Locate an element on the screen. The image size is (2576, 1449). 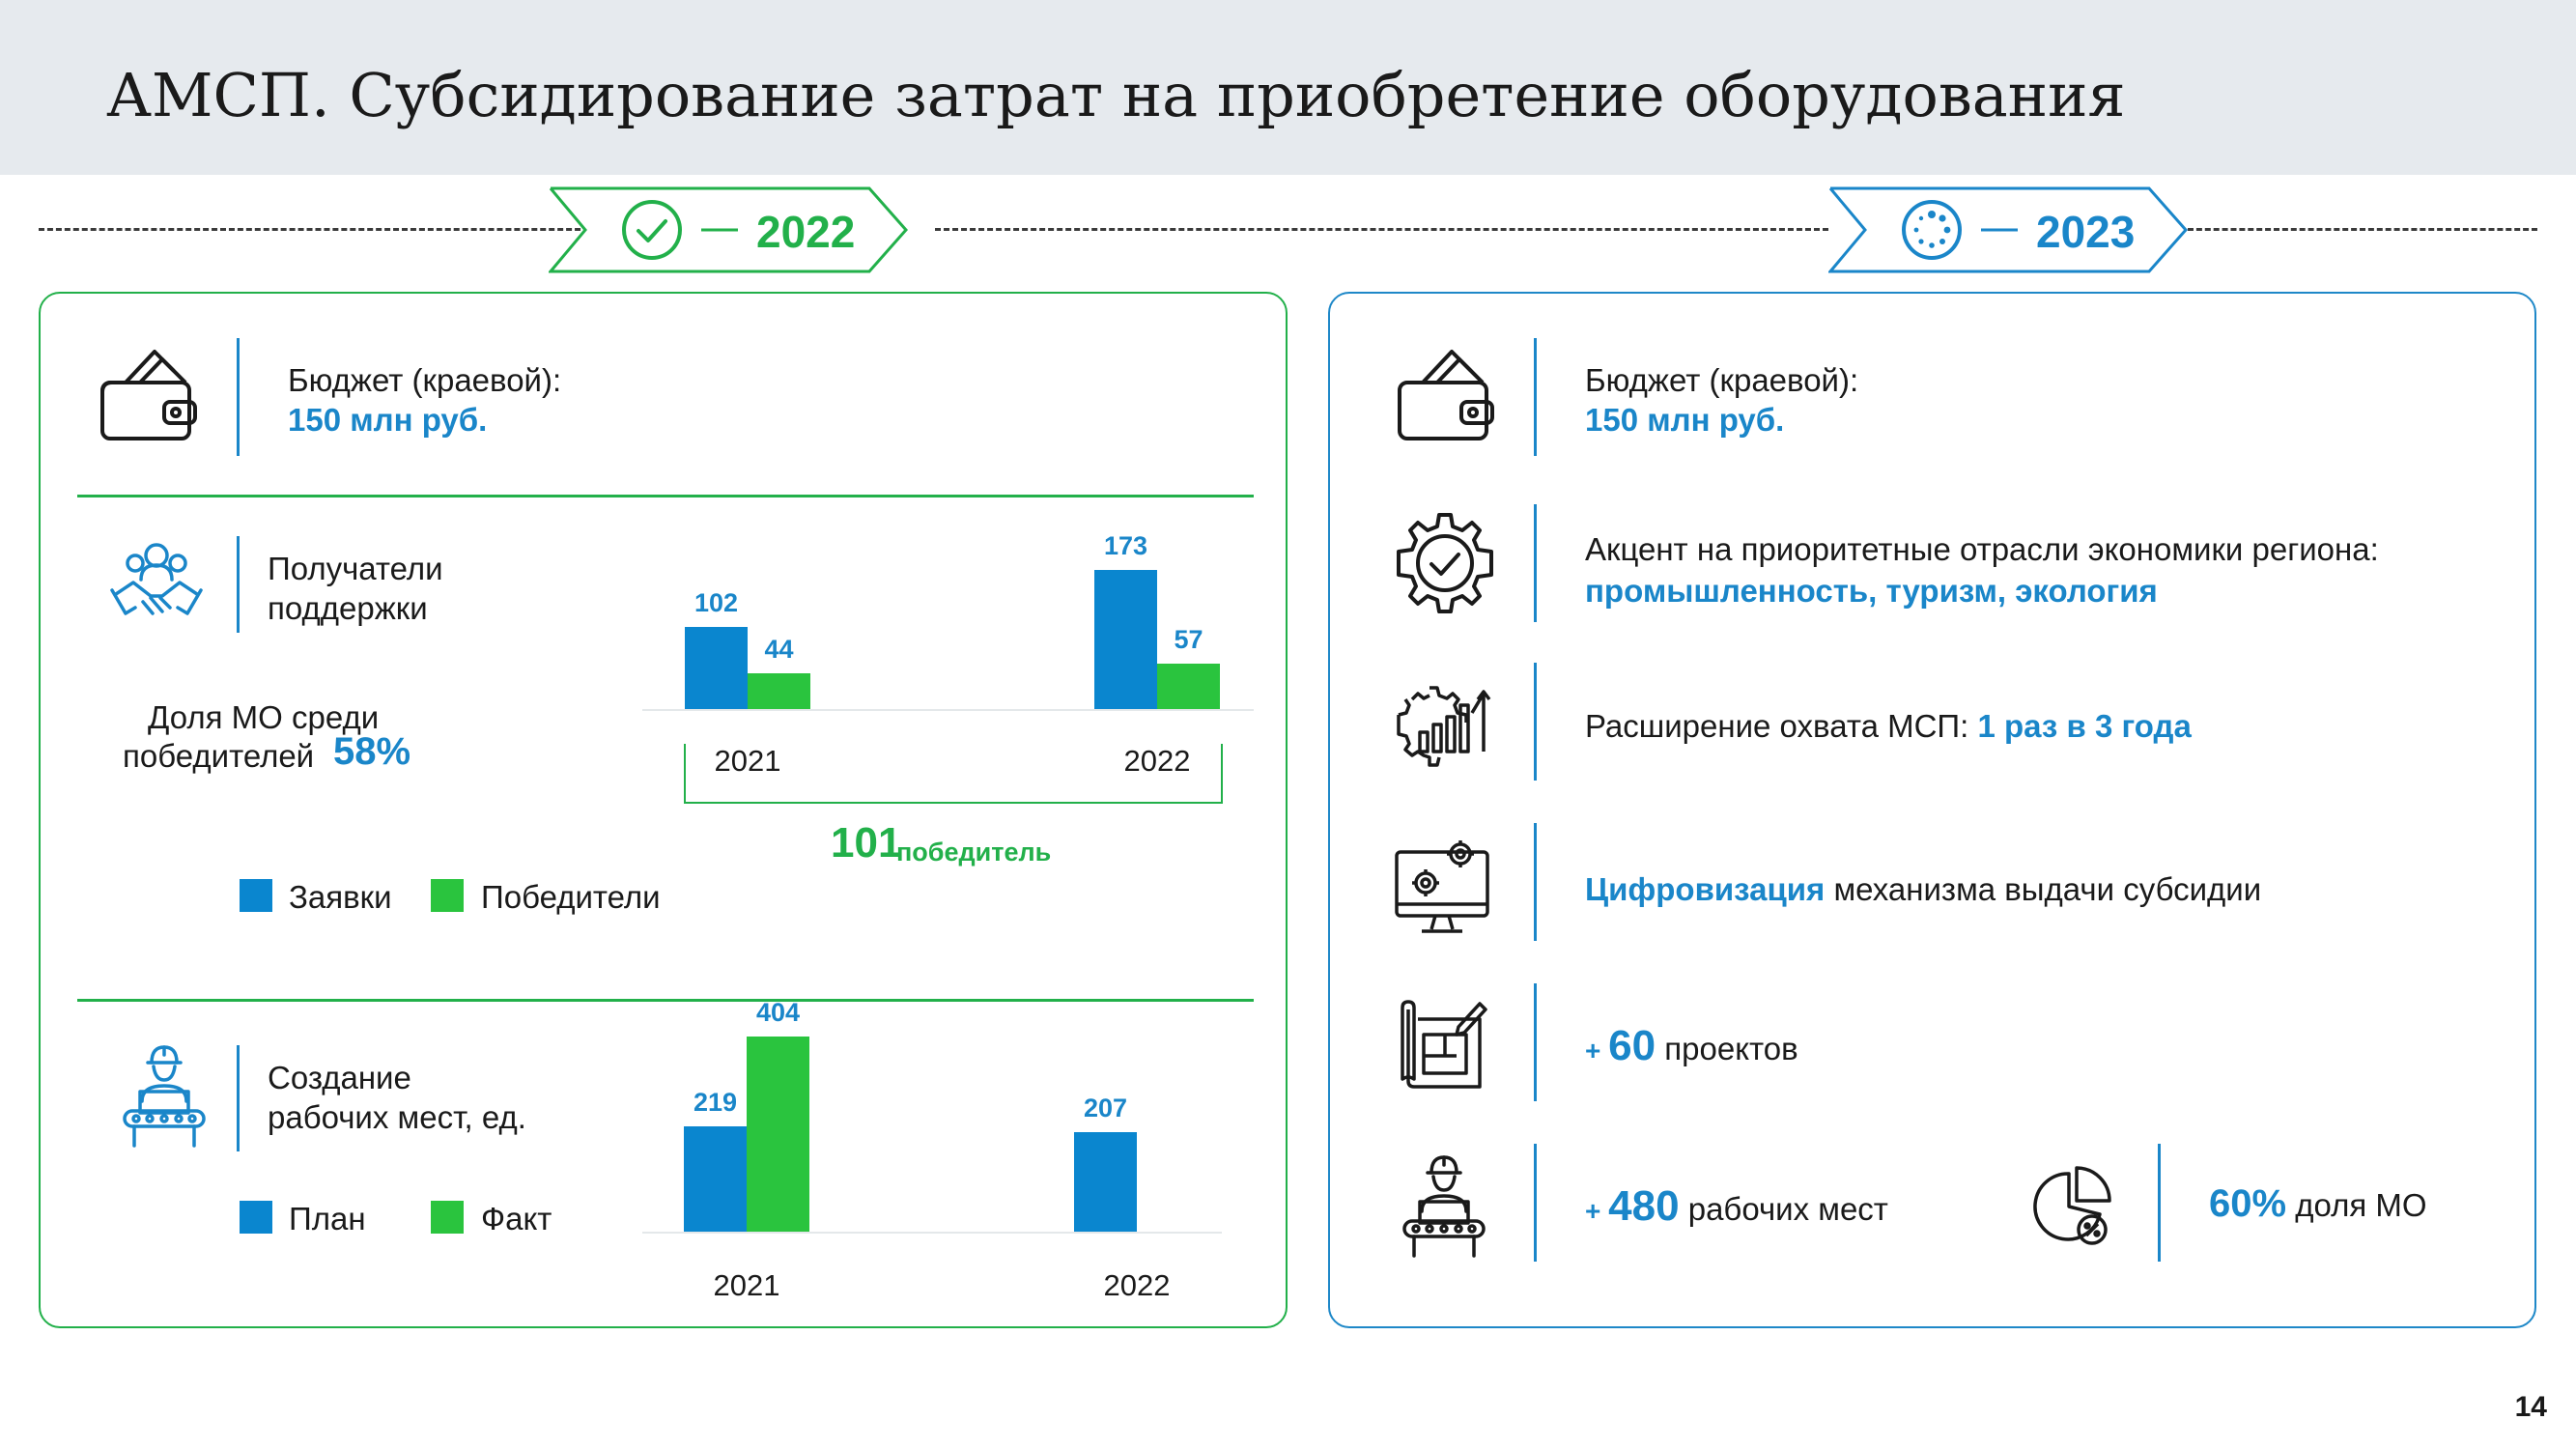
accent-value: промышленность, туризм, экология is located at coordinates (1871, 591).